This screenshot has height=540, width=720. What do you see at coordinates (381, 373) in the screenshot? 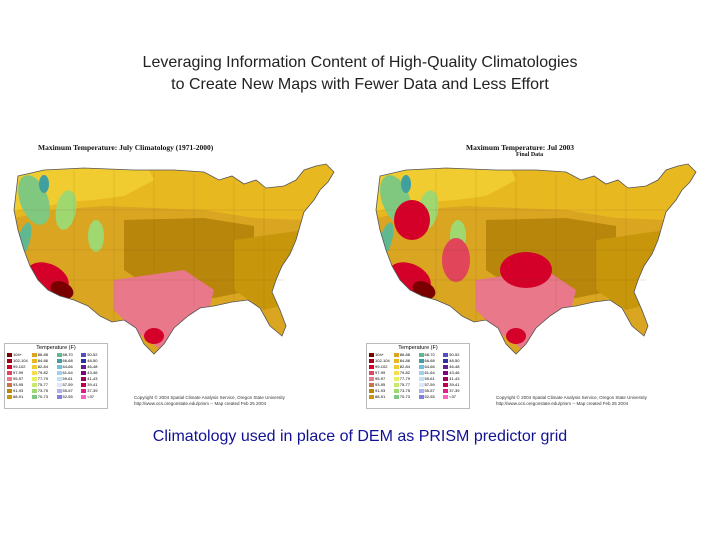
I see `legend-entry: 97-99` at bounding box center [381, 373].